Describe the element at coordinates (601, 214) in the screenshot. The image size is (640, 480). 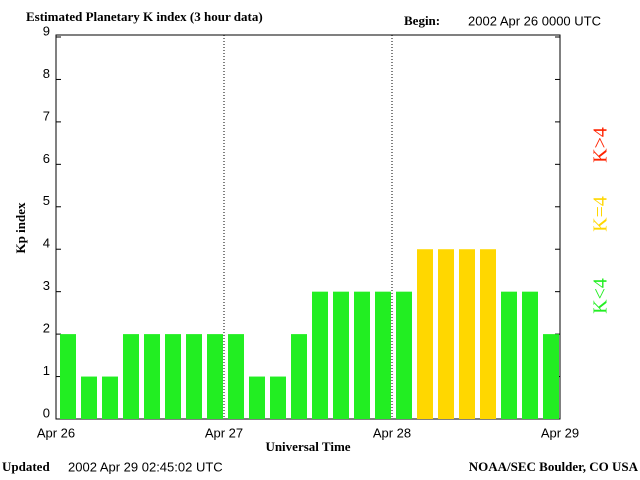
I see `legend-entry: K=4` at that location.